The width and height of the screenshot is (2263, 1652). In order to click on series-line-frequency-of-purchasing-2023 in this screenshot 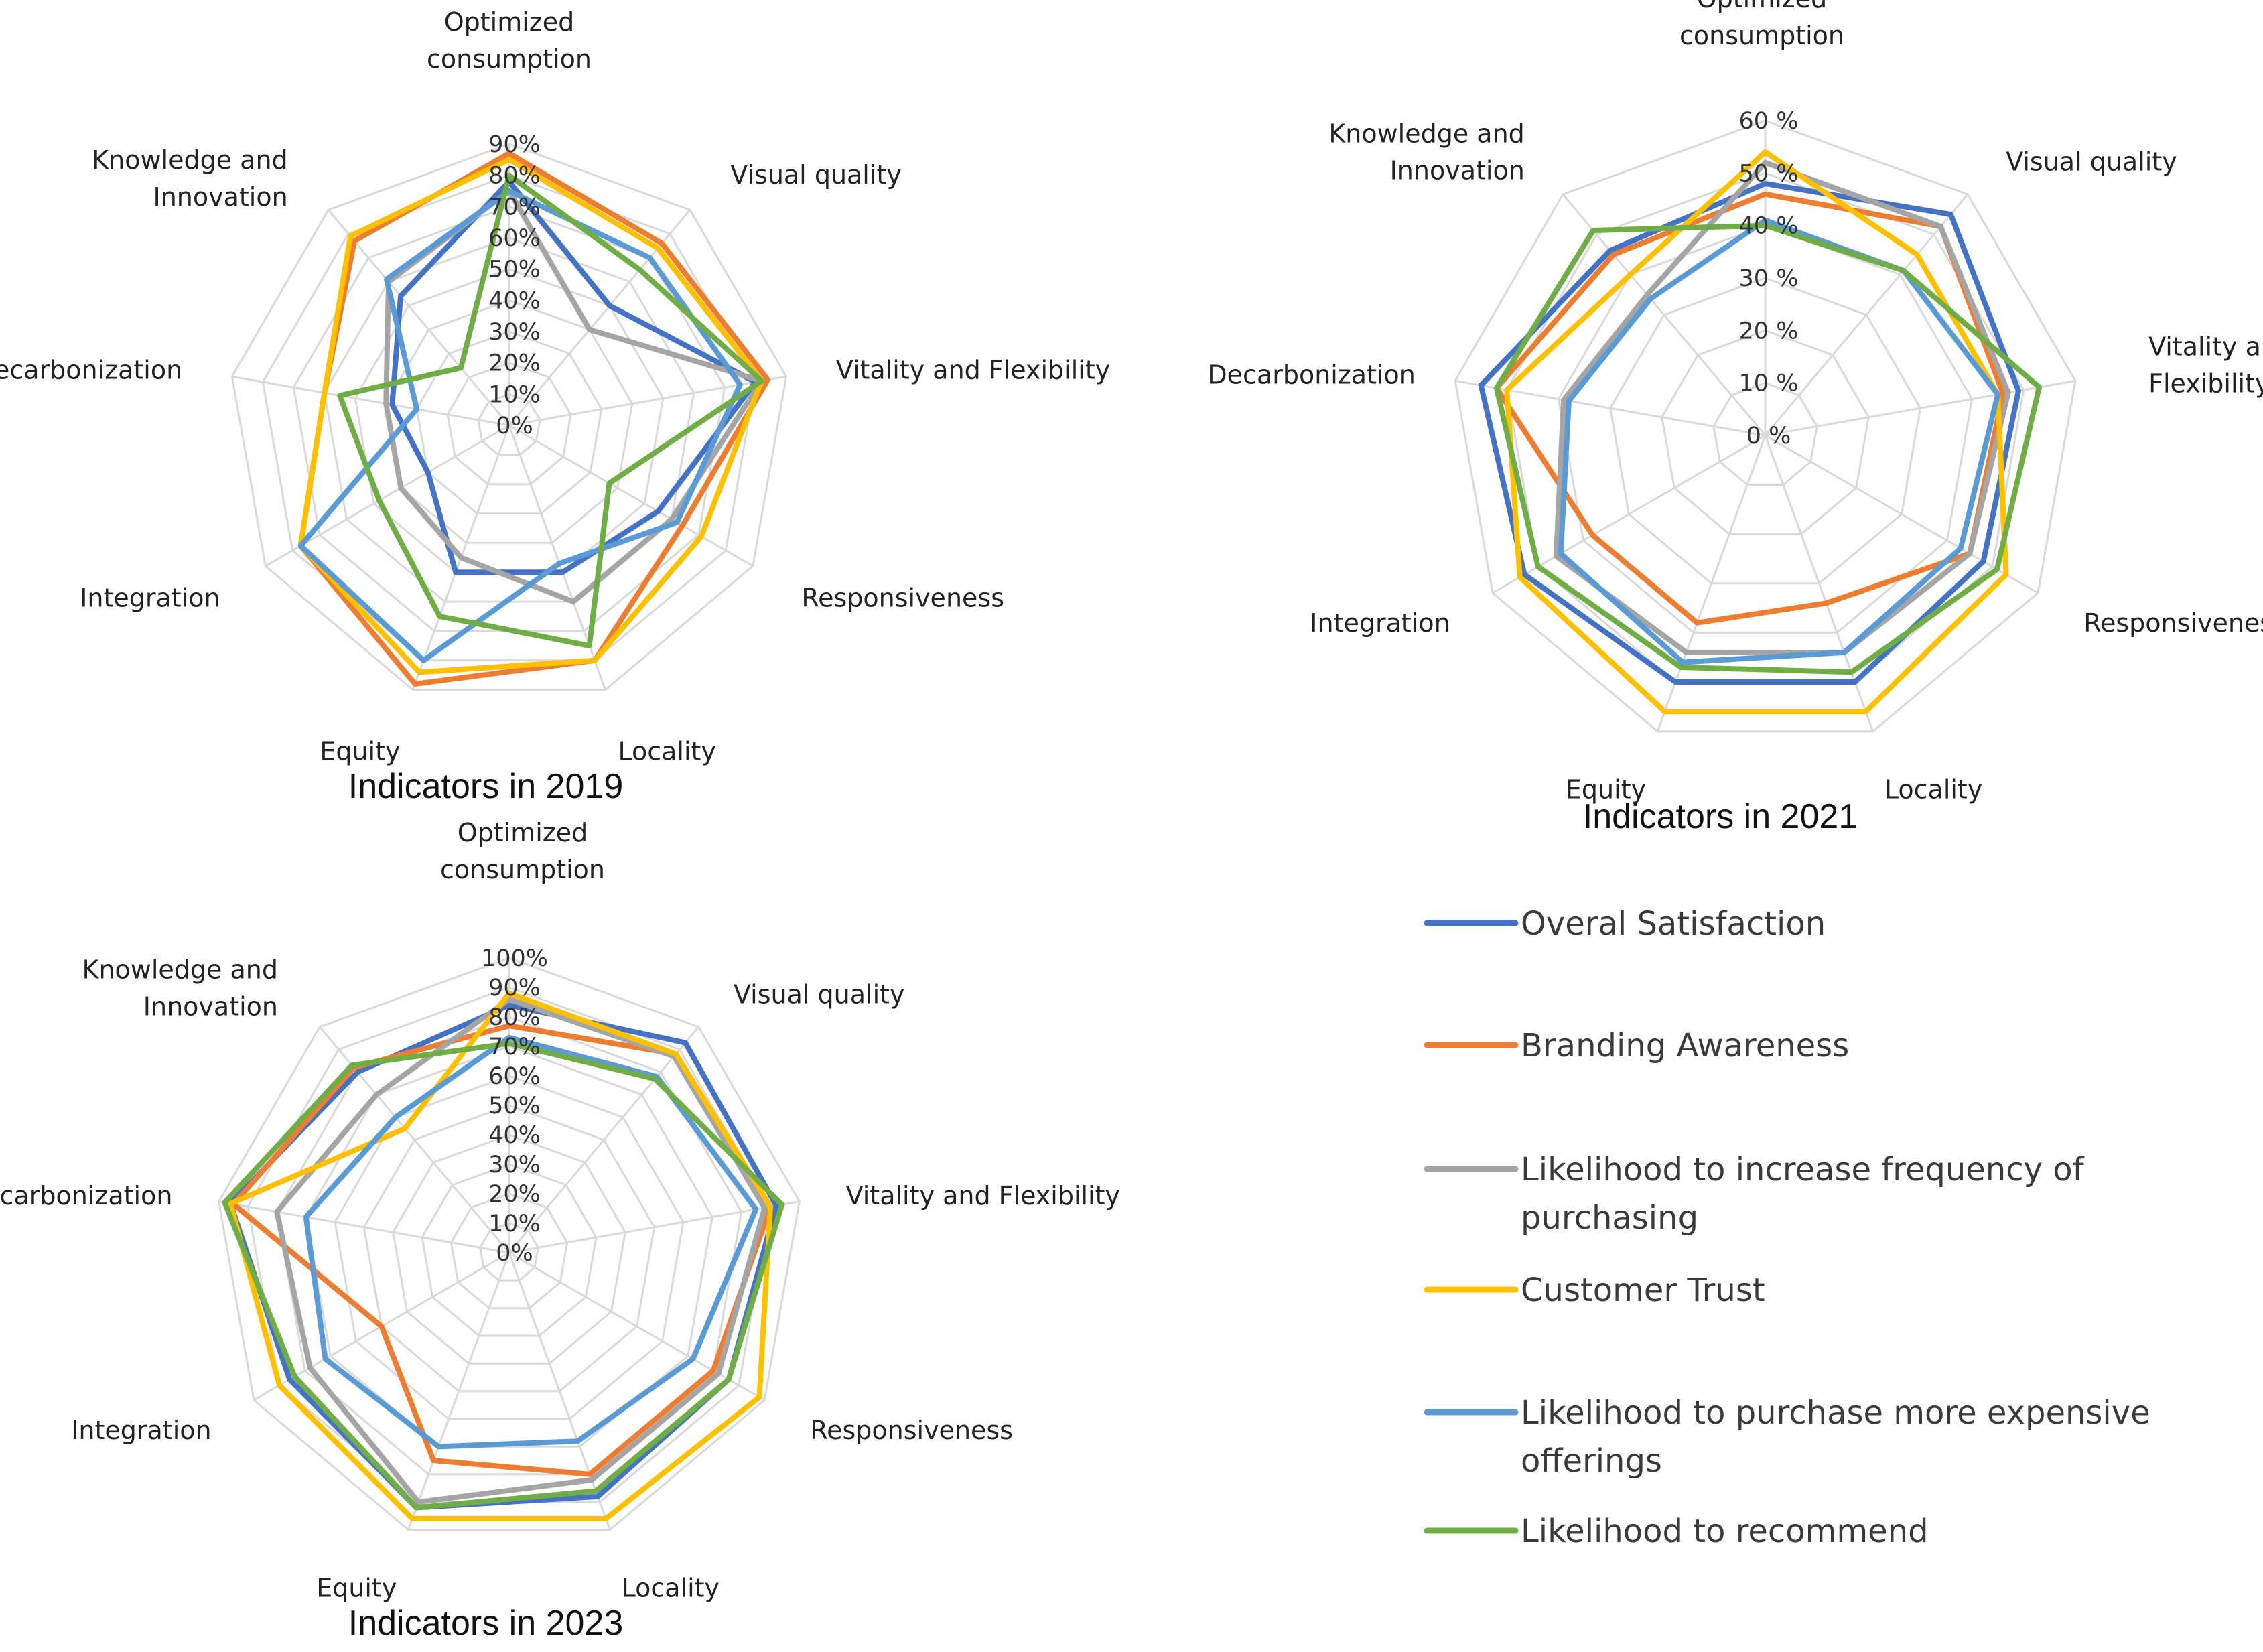, I will do `click(521, 1250)`.